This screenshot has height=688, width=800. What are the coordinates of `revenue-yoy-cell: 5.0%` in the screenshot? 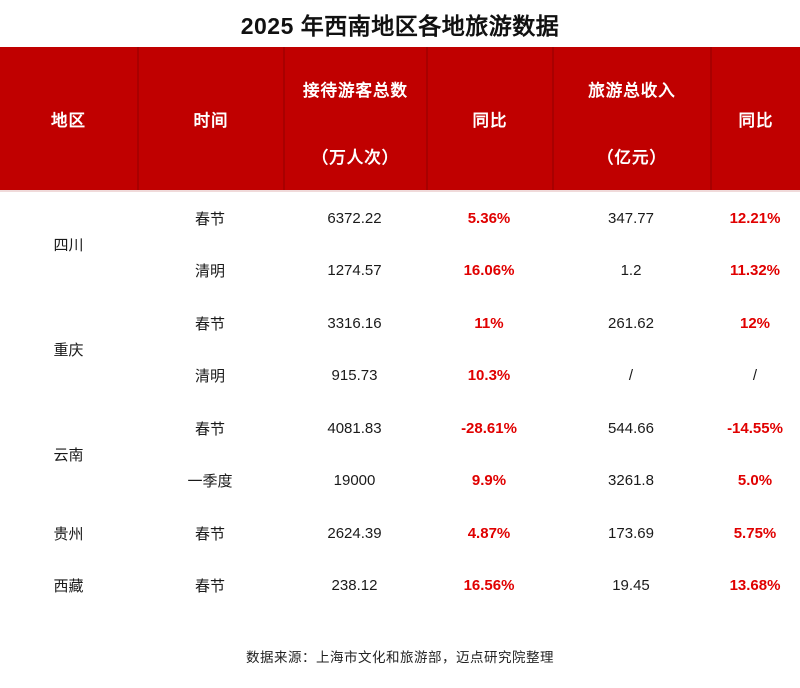 It's located at (755, 481).